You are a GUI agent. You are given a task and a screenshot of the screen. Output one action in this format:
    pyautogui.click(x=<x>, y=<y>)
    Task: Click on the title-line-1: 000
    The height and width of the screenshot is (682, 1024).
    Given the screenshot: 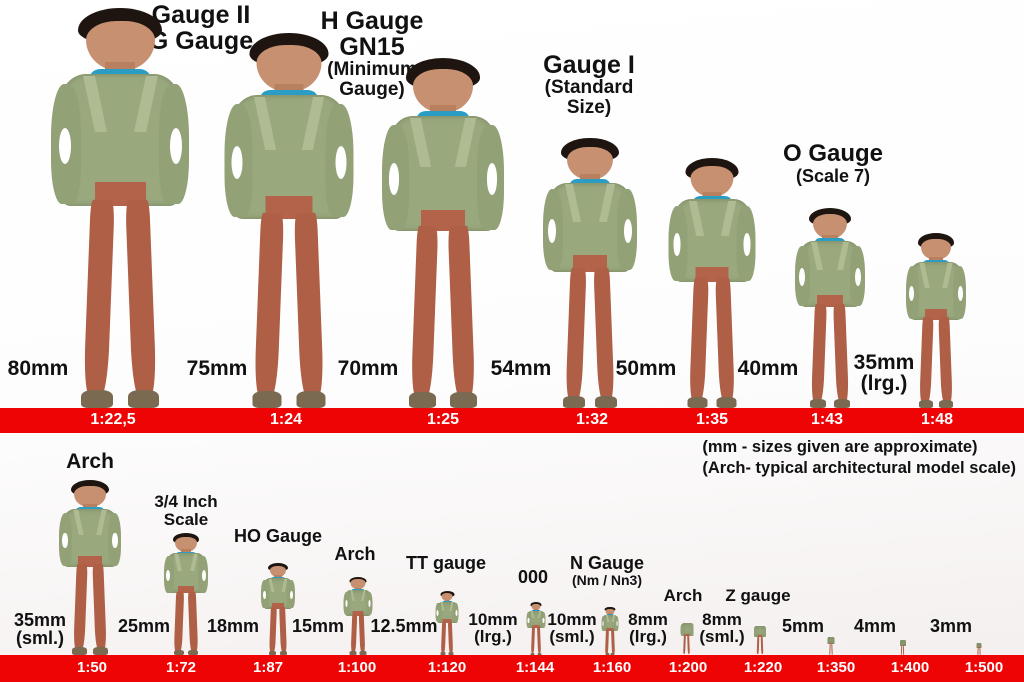 What is the action you would take?
    pyautogui.click(x=533, y=577)
    